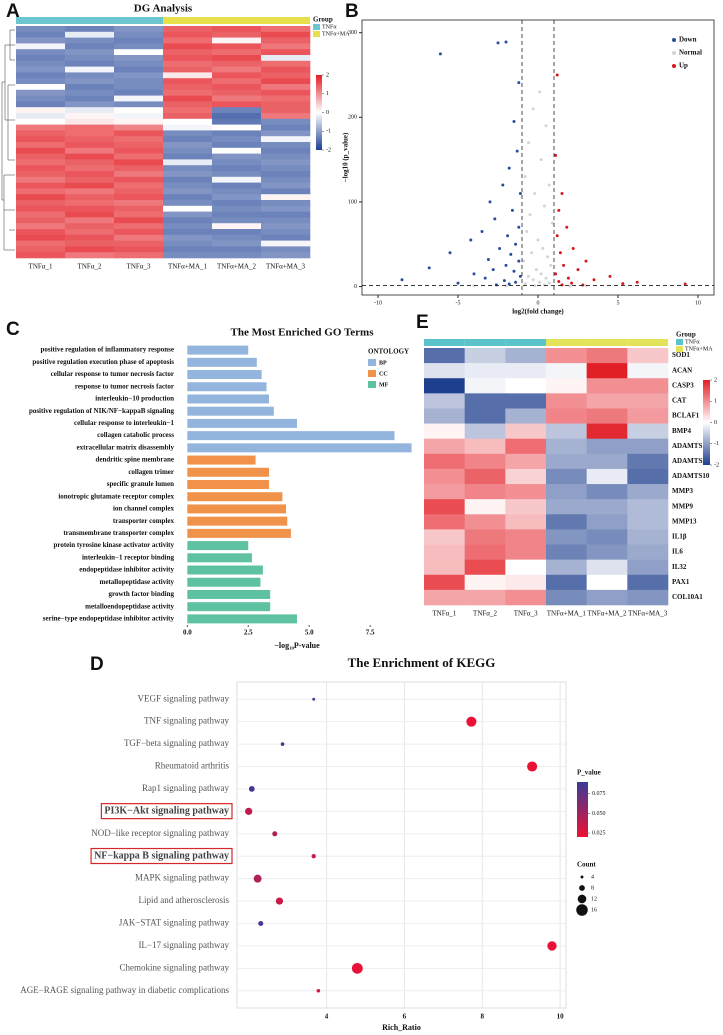 The image size is (723, 1035). Describe the element at coordinates (444, 614) in the screenshot. I see `column-label: TNFα_1` at that location.